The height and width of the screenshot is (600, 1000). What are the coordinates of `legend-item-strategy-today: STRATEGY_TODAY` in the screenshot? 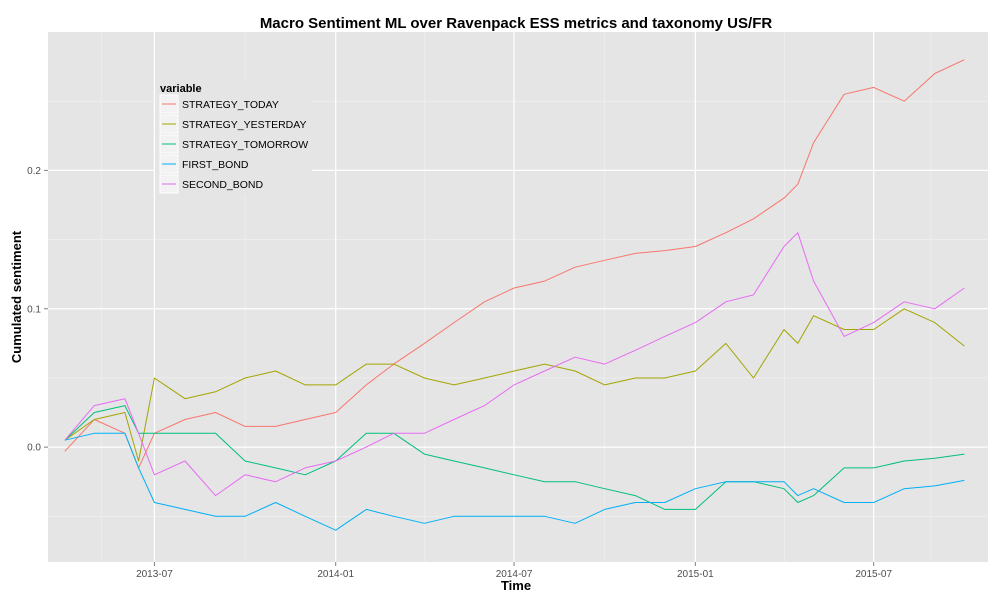 It's located at (219, 104).